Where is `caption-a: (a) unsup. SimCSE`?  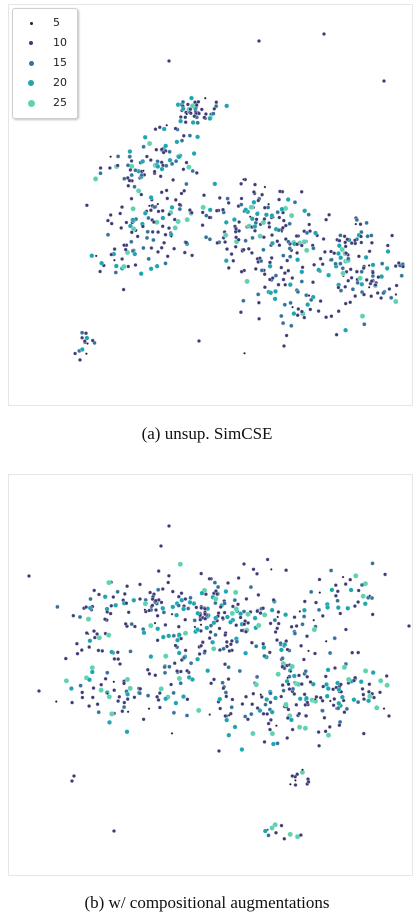
caption-a: (a) unsup. SimCSE is located at coordinates (207, 433).